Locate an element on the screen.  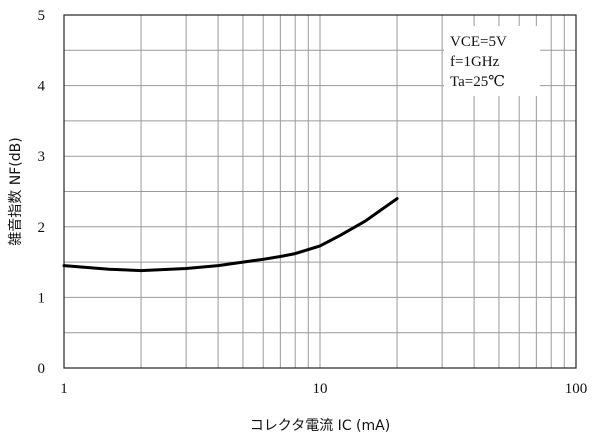
condition-text: VCE=5V is located at coordinates (478, 42).